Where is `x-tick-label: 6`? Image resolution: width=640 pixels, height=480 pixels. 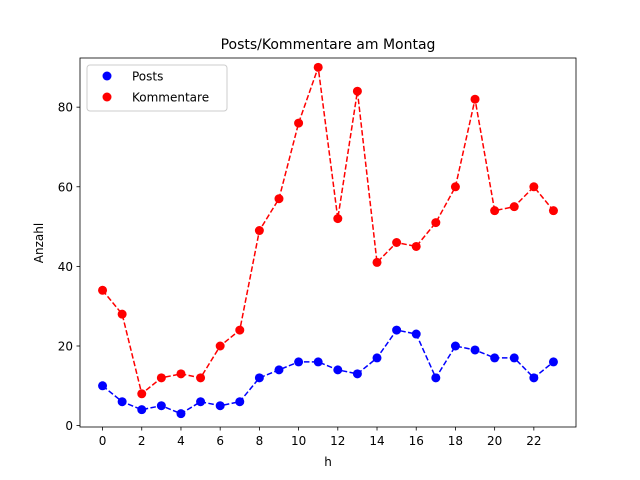 x-tick-label: 6 is located at coordinates (220, 441).